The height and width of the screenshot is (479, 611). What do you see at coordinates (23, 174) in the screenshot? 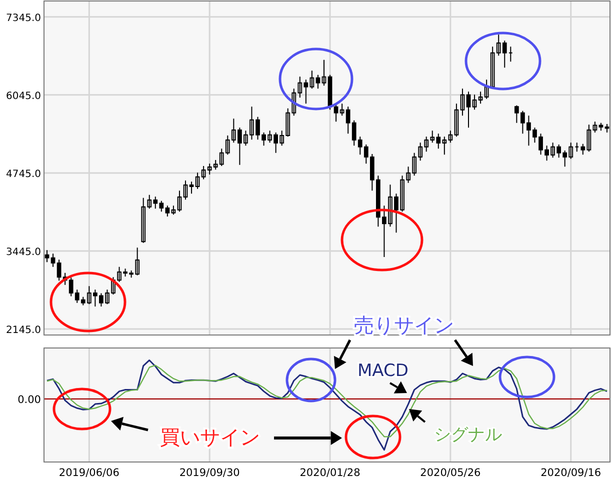
I see `y-tick-label: 4745.0` at bounding box center [23, 174].